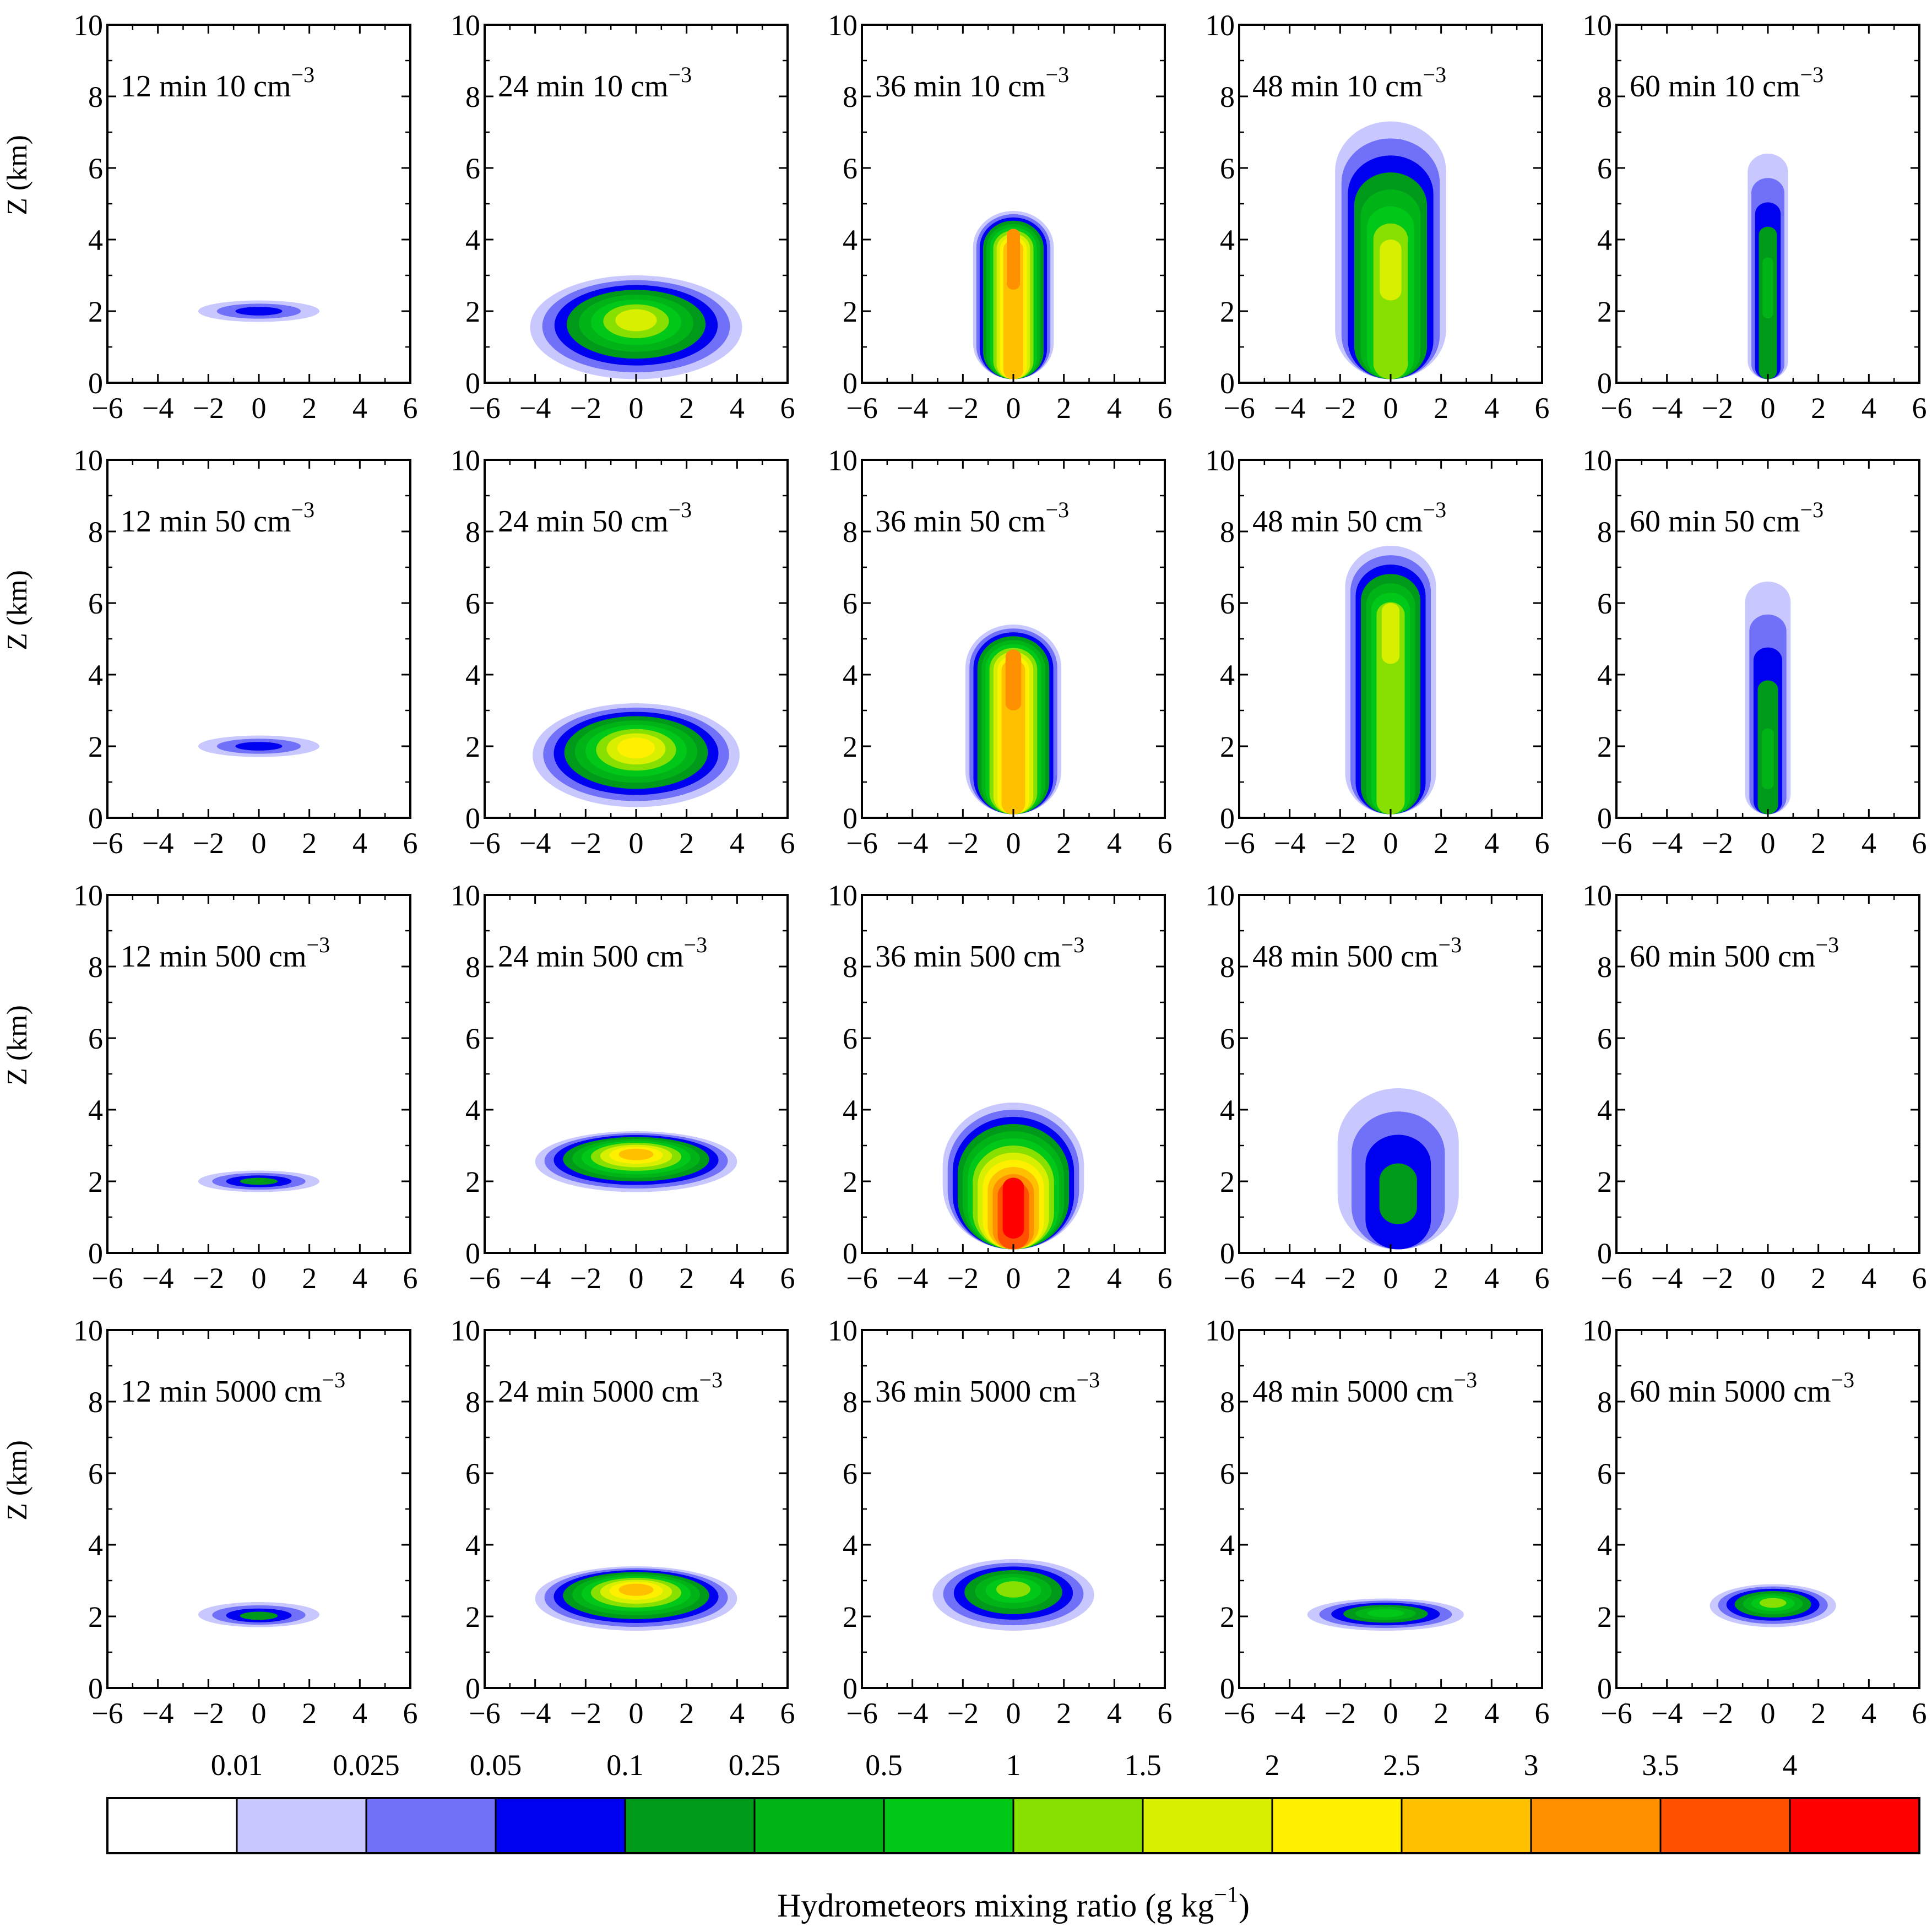  Describe the element at coordinates (1377, 1522) in the screenshot. I see `panel: −6 −4 −2 0 2 4 6 0 2 4 6 8 10 48 min 5000 cm−3` at that location.